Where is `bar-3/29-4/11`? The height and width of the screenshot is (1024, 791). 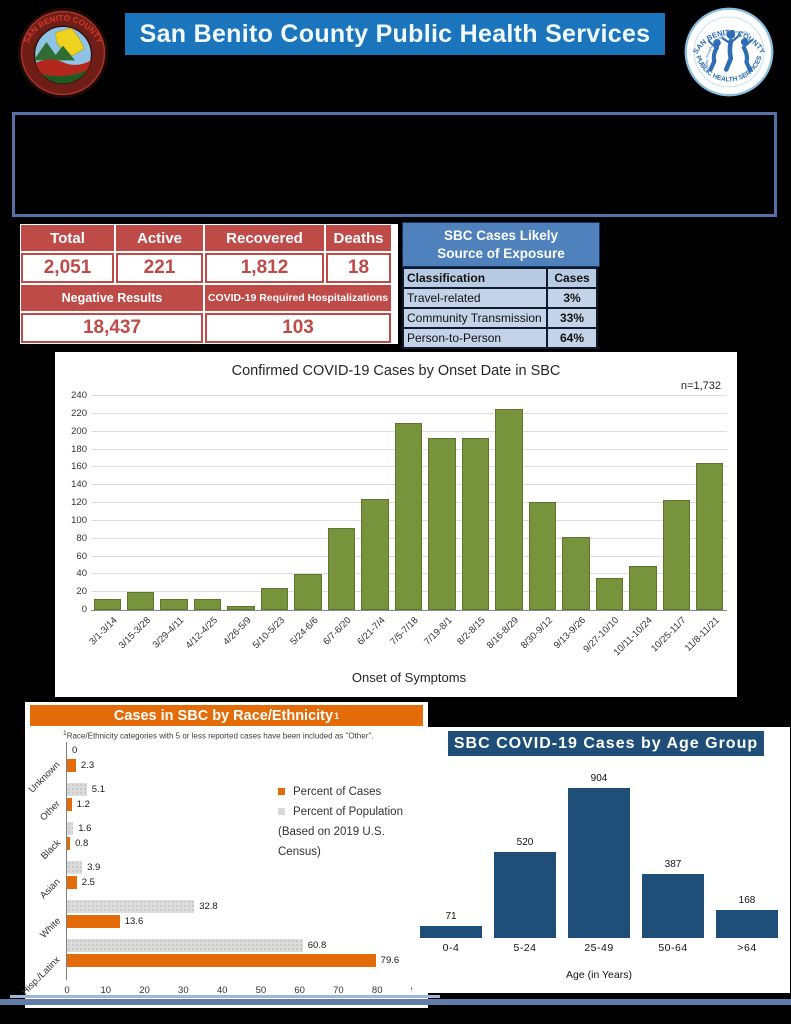 bar-3/29-4/11 is located at coordinates (174, 604).